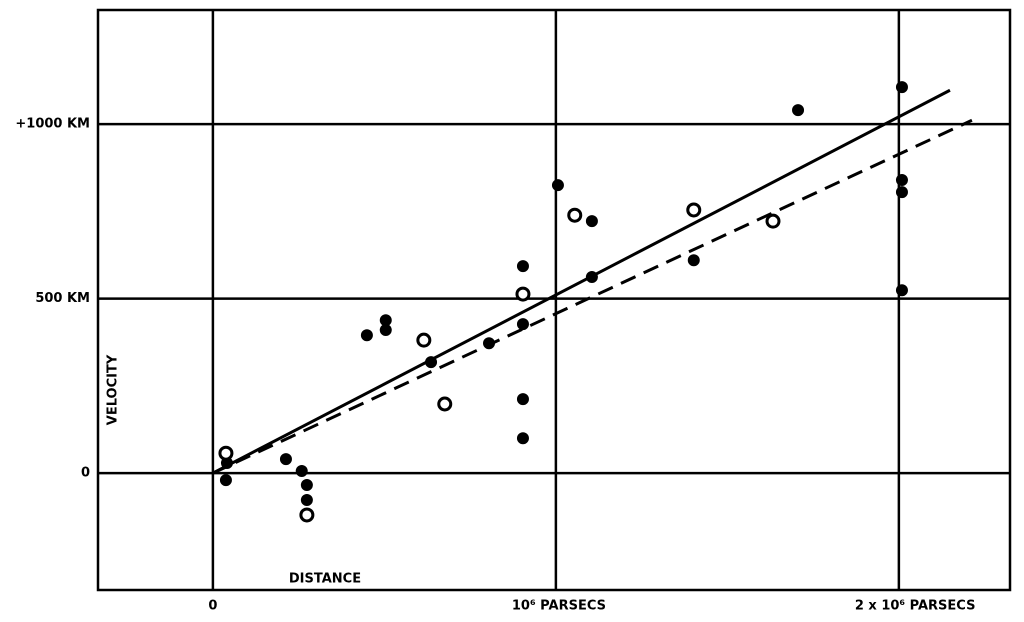 Image resolution: width=1024 pixels, height=622 pixels. Describe the element at coordinates (113, 389) in the screenshot. I see `y-axis-label: VELOCITY` at that location.